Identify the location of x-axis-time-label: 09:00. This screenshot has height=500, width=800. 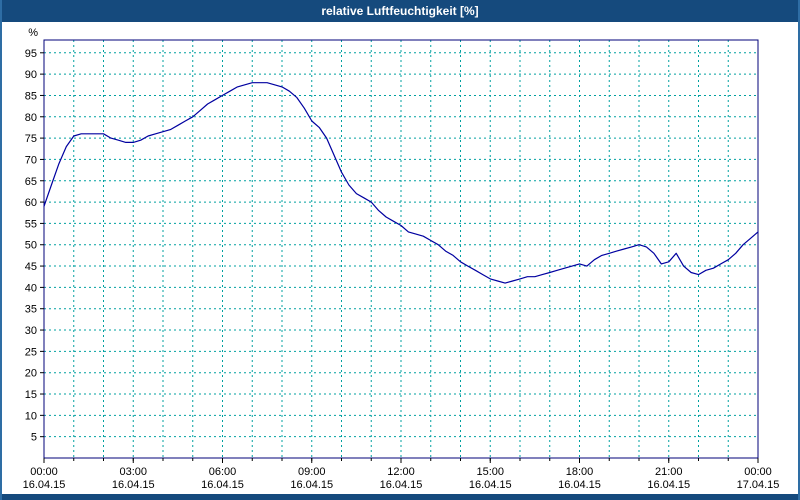
(312, 472).